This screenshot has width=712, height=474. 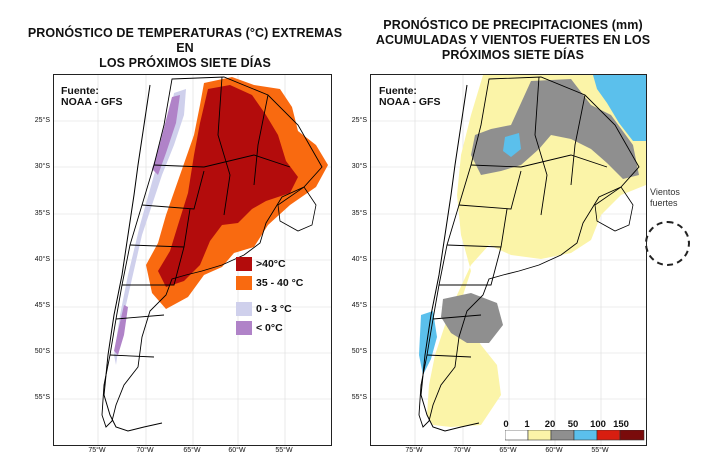 What do you see at coordinates (472, 318) in the screenshot?
I see `precip-20-50-south` at bounding box center [472, 318].